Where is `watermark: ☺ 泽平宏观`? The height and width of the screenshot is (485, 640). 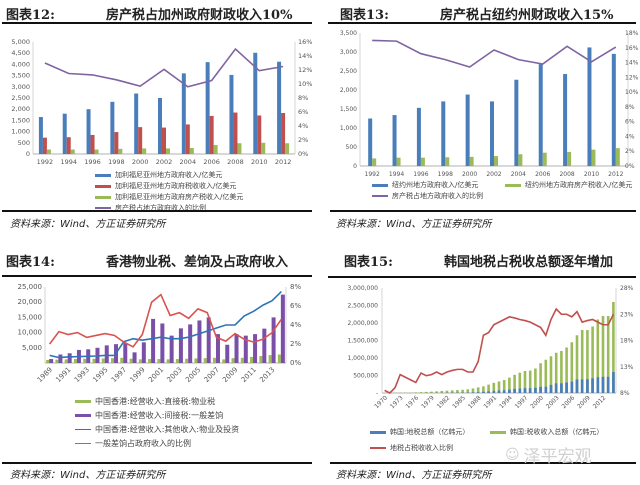
watermark: ☺ 泽平宏观 is located at coordinates (548, 455).